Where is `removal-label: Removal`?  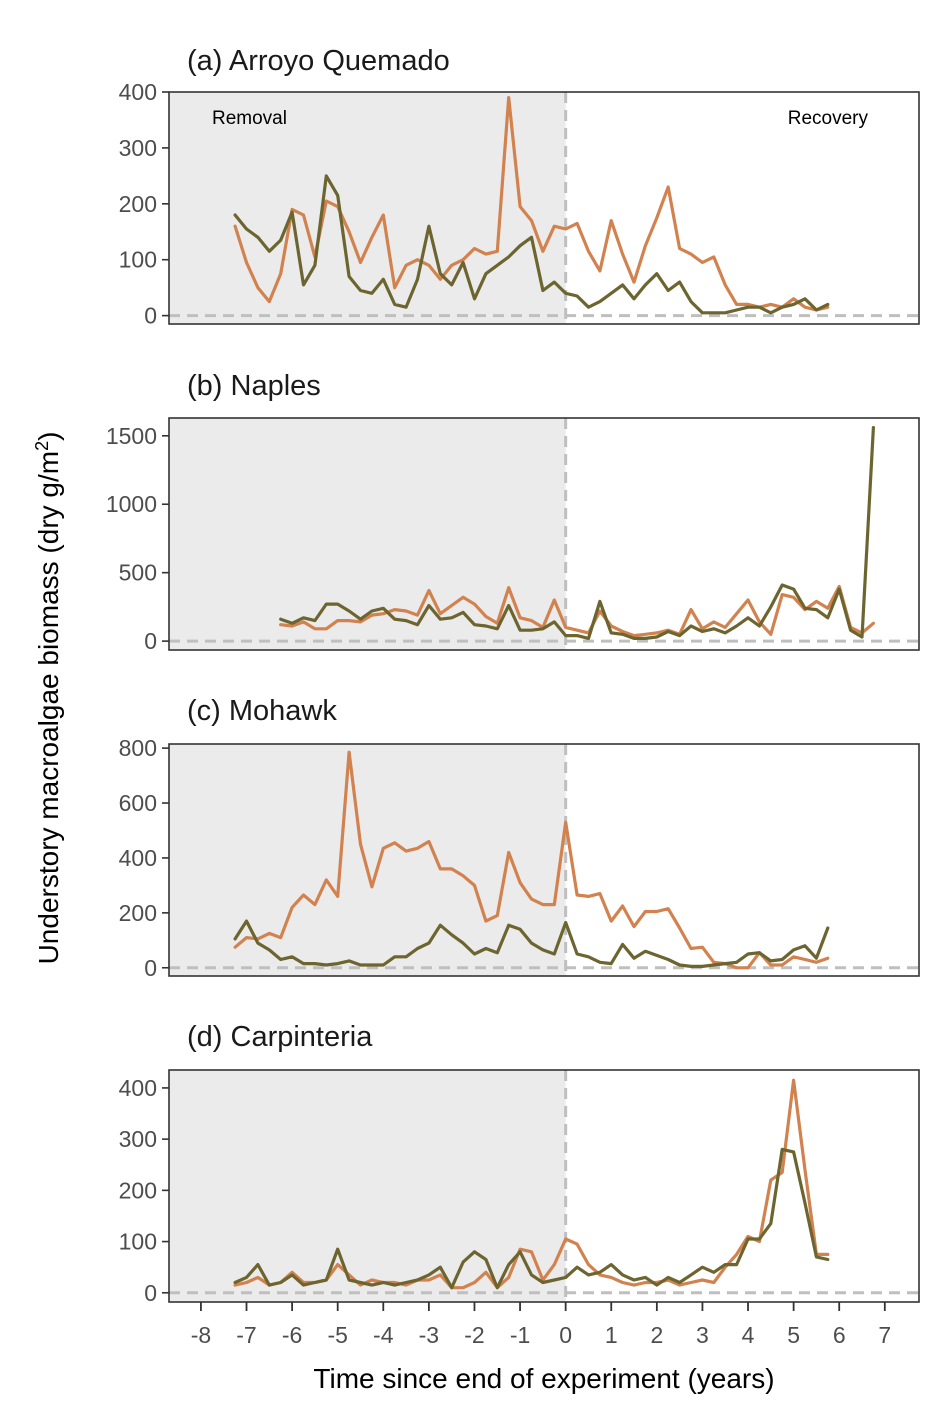 removal-label: Removal is located at coordinates (249, 118).